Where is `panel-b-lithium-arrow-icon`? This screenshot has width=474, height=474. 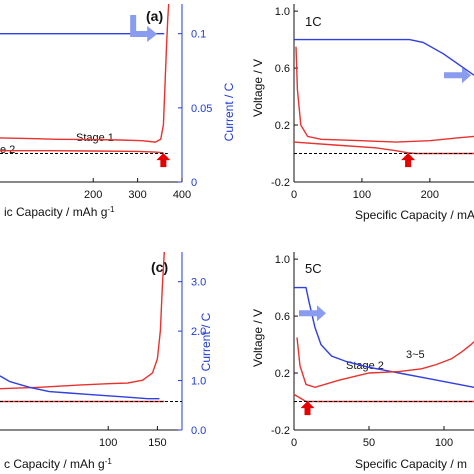
panel-b-lithium-arrow-icon is located at coordinates (408, 160).